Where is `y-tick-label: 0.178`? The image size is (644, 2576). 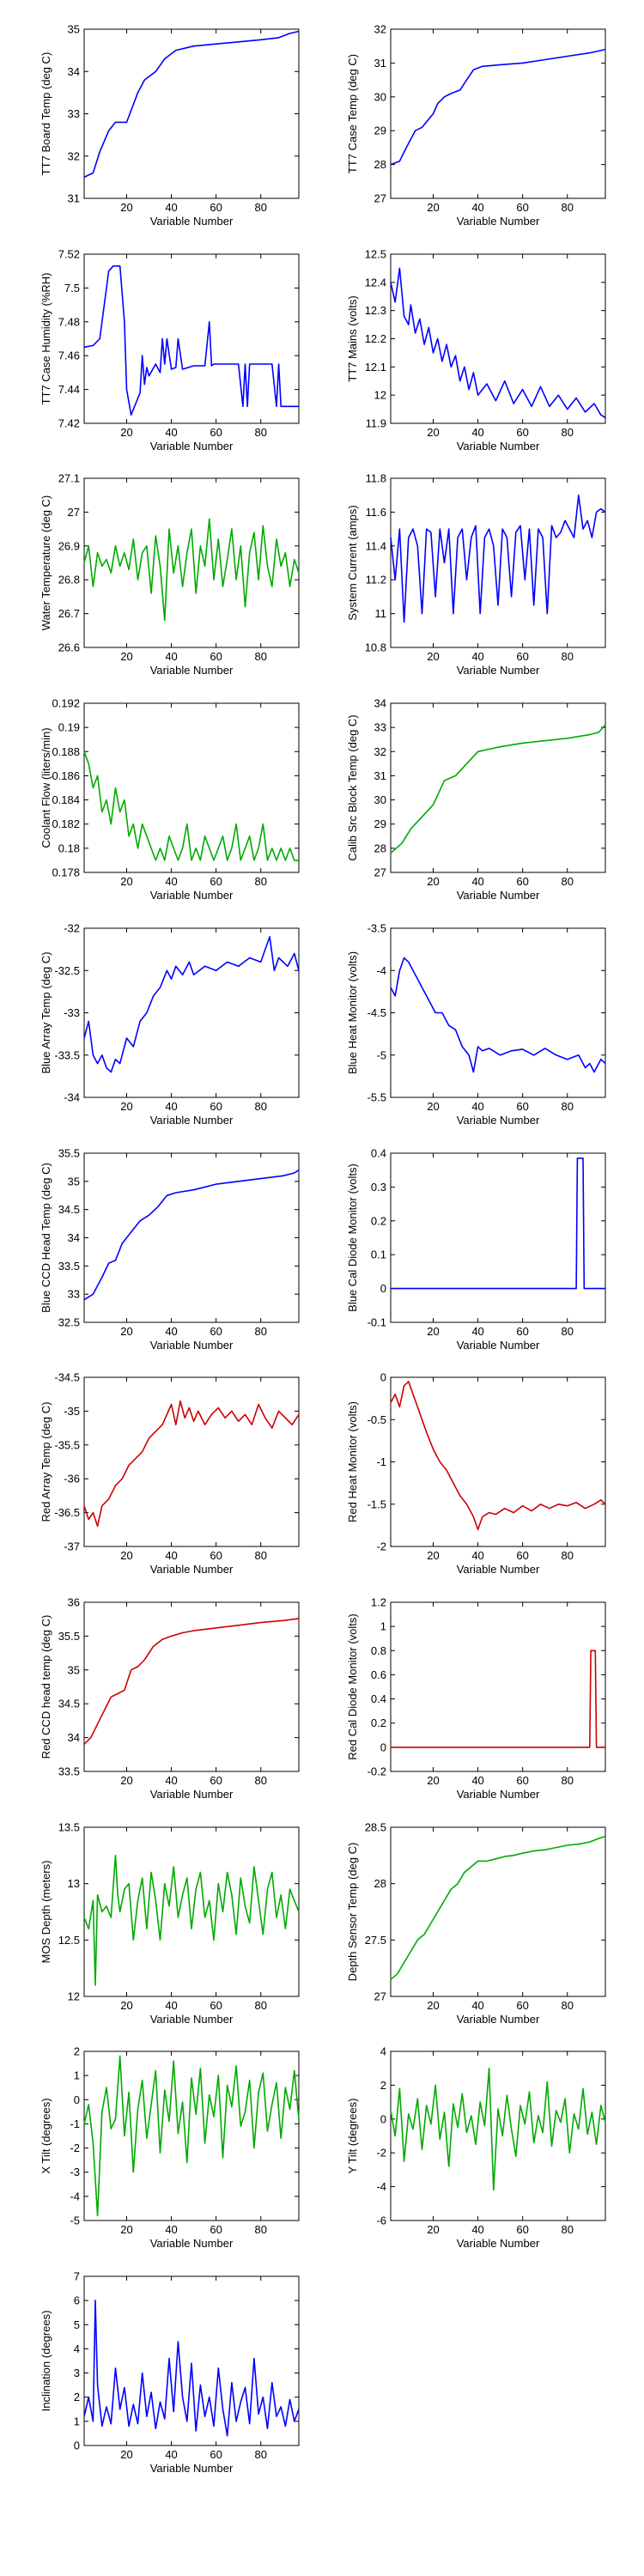 y-tick-label: 0.178 is located at coordinates (66, 872).